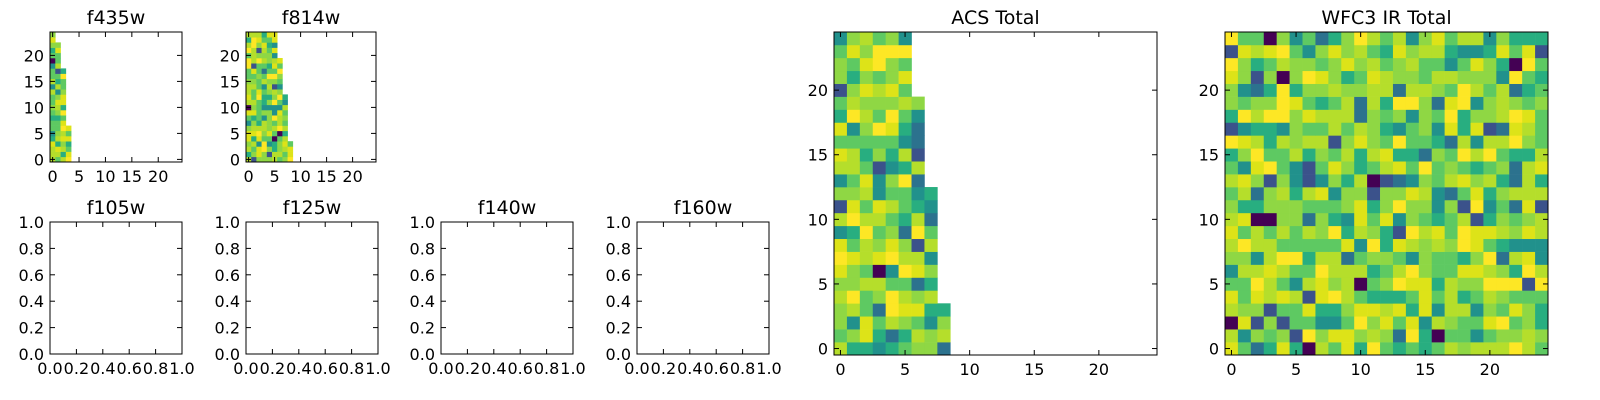 The image size is (1600, 400). Describe the element at coordinates (53, 176) in the screenshot. I see `x-tick-label: 0` at that location.